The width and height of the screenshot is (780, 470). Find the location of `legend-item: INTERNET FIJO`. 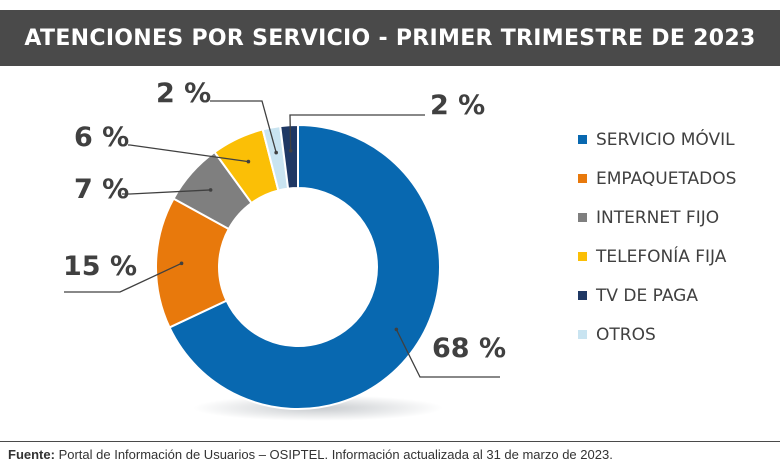

legend-item: INTERNET FIJO is located at coordinates (678, 217).